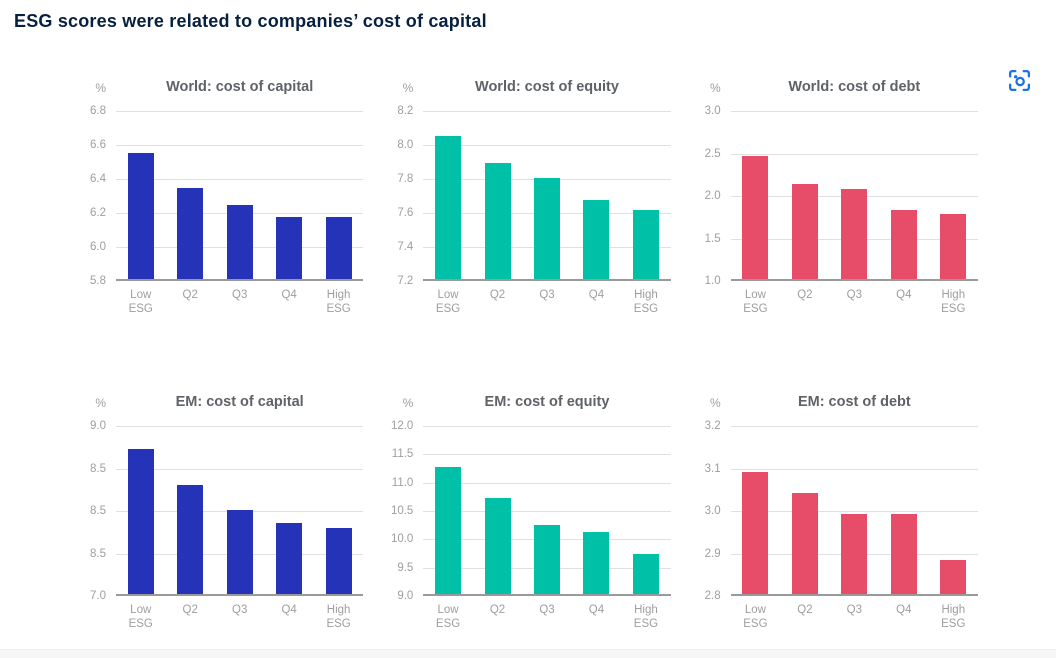 This screenshot has width=1056, height=658. I want to click on chart-title: EM: cost of capital, so click(239, 402).